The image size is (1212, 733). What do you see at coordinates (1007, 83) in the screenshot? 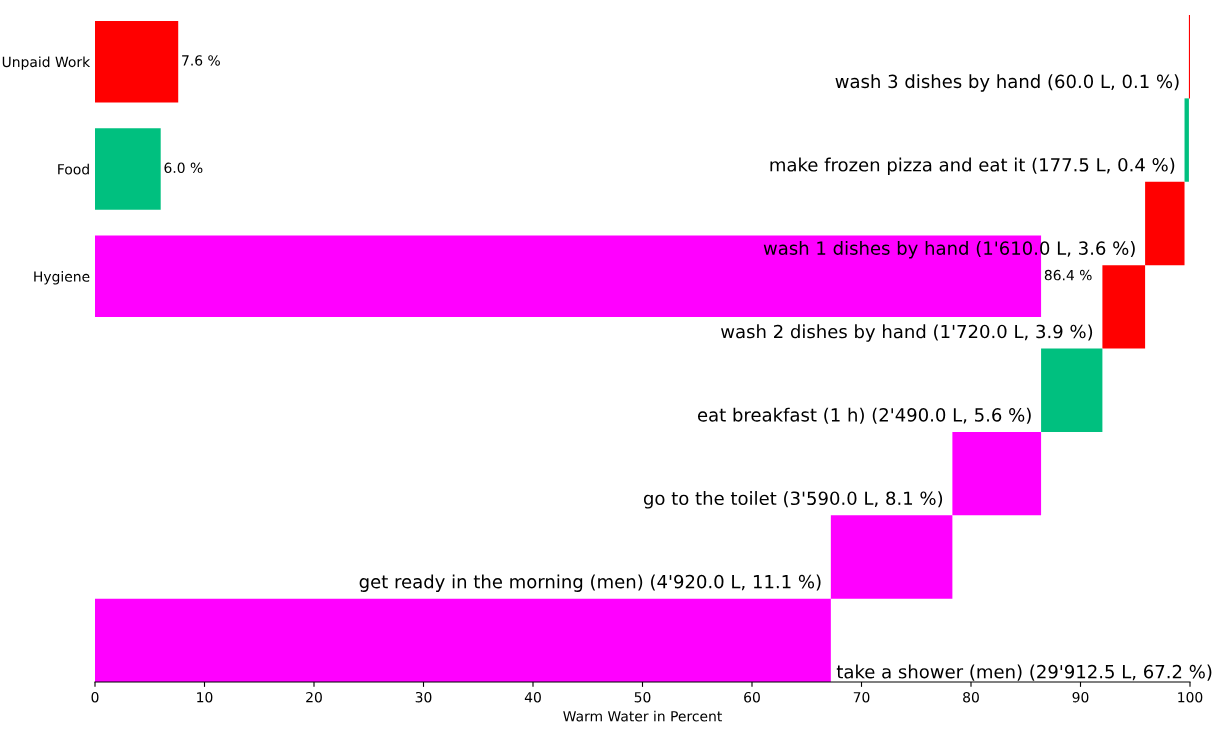
I see `category-label: wash 3 dishes by hand (60.0 L, 0.1 %)` at bounding box center [1007, 83].